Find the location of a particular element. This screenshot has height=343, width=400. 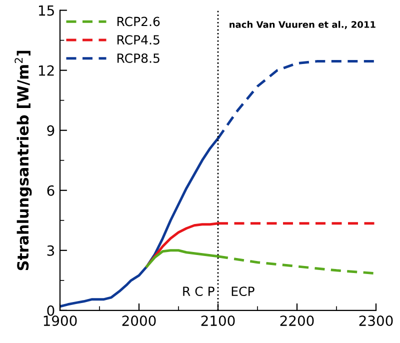

annotation: R C P is located at coordinates (198, 291).